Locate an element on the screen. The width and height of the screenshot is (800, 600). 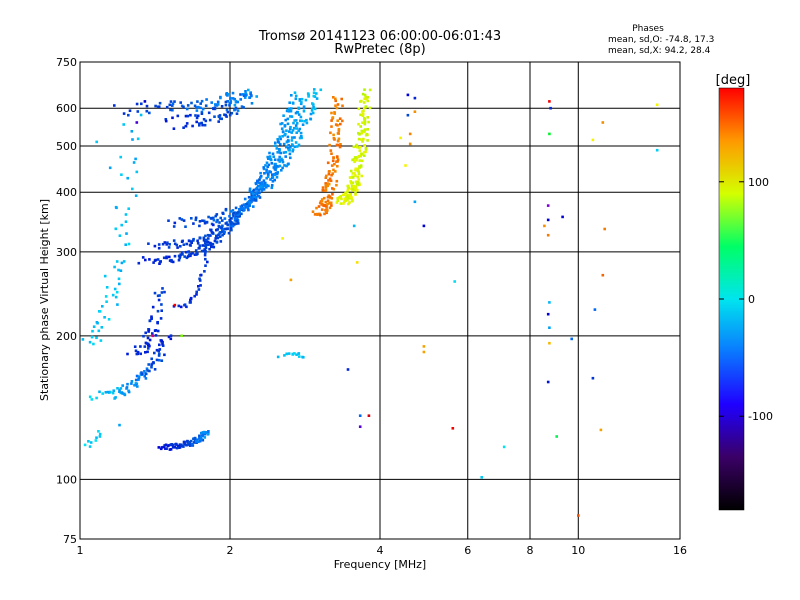
y-tick-label: 300 is located at coordinates (66, 252).